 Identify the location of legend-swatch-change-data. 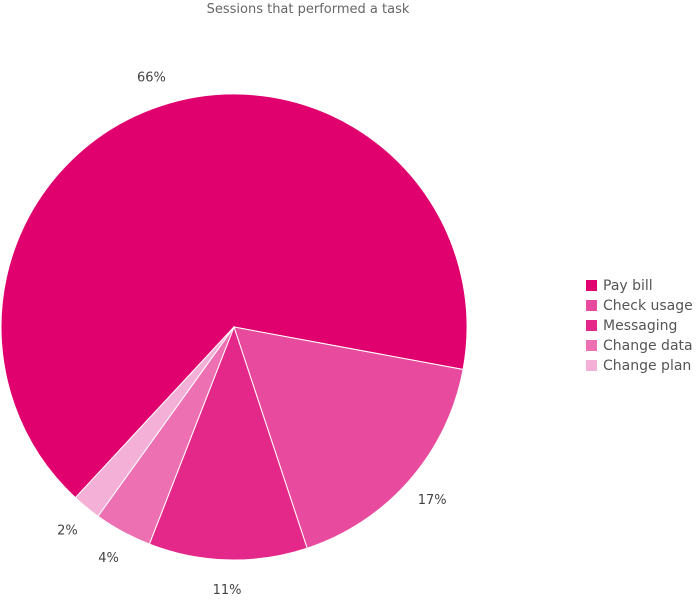
(591, 345).